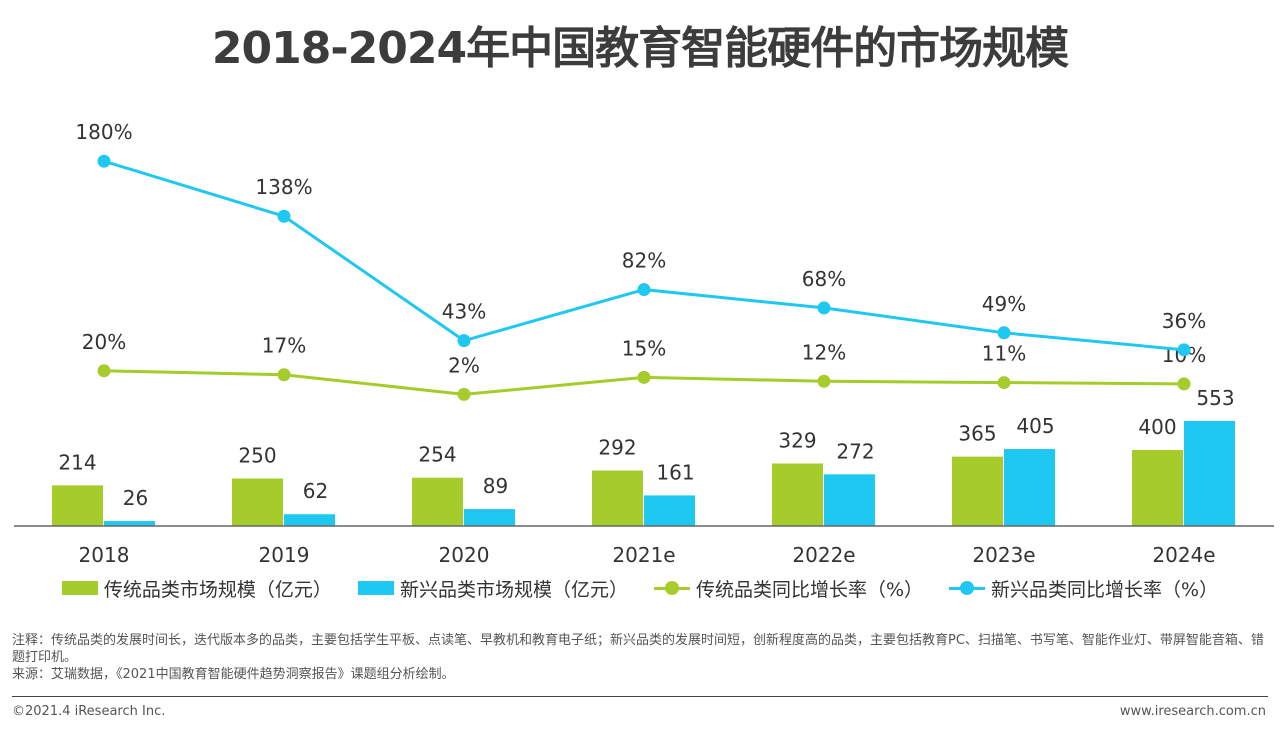  What do you see at coordinates (855, 451) in the screenshot?
I see `bar-label-emerging: 272` at bounding box center [855, 451].